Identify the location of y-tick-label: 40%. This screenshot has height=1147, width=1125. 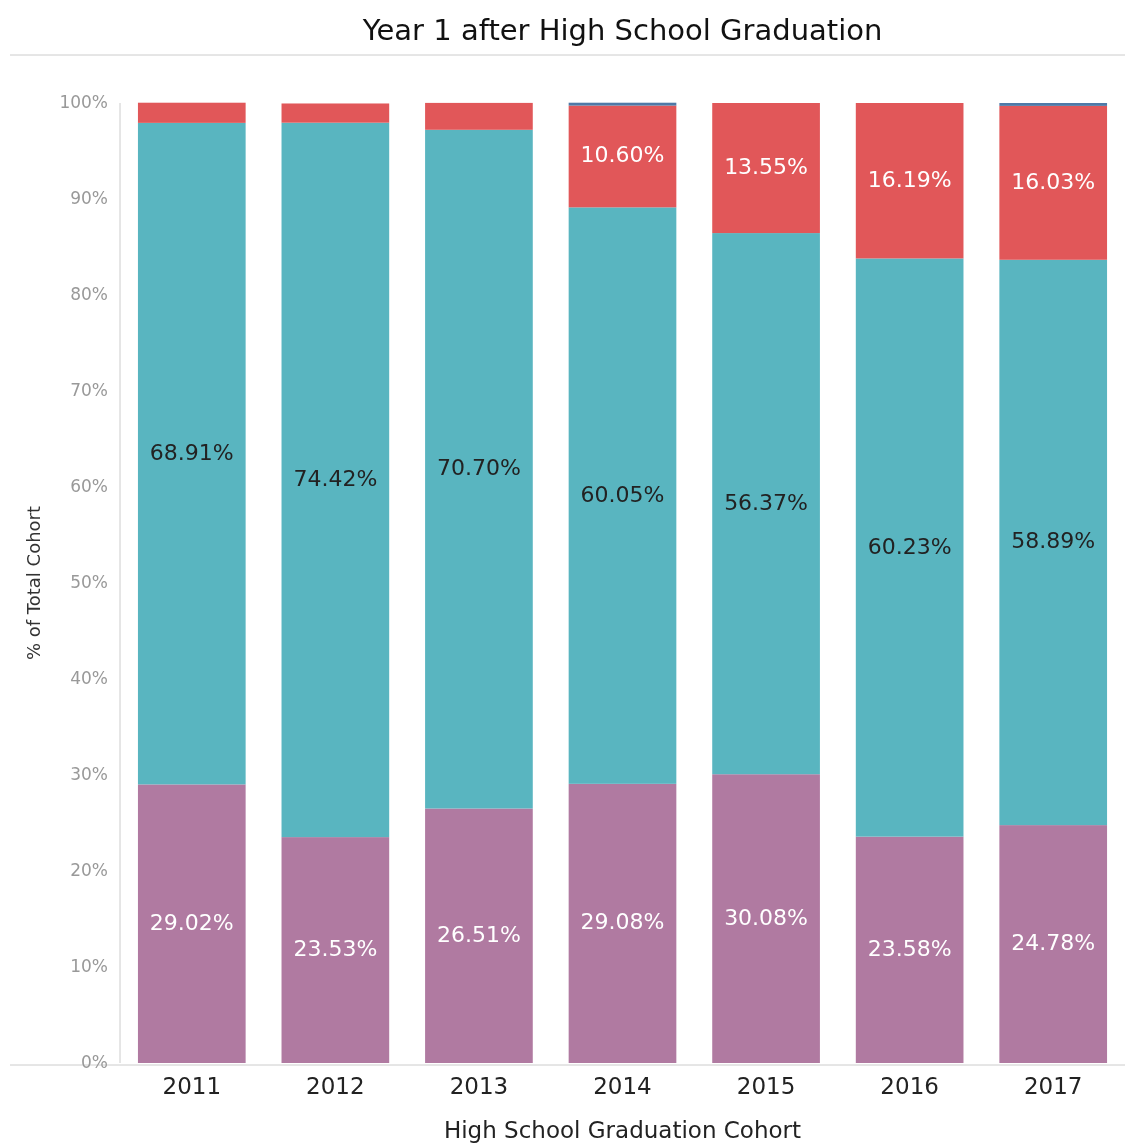
(89, 678).